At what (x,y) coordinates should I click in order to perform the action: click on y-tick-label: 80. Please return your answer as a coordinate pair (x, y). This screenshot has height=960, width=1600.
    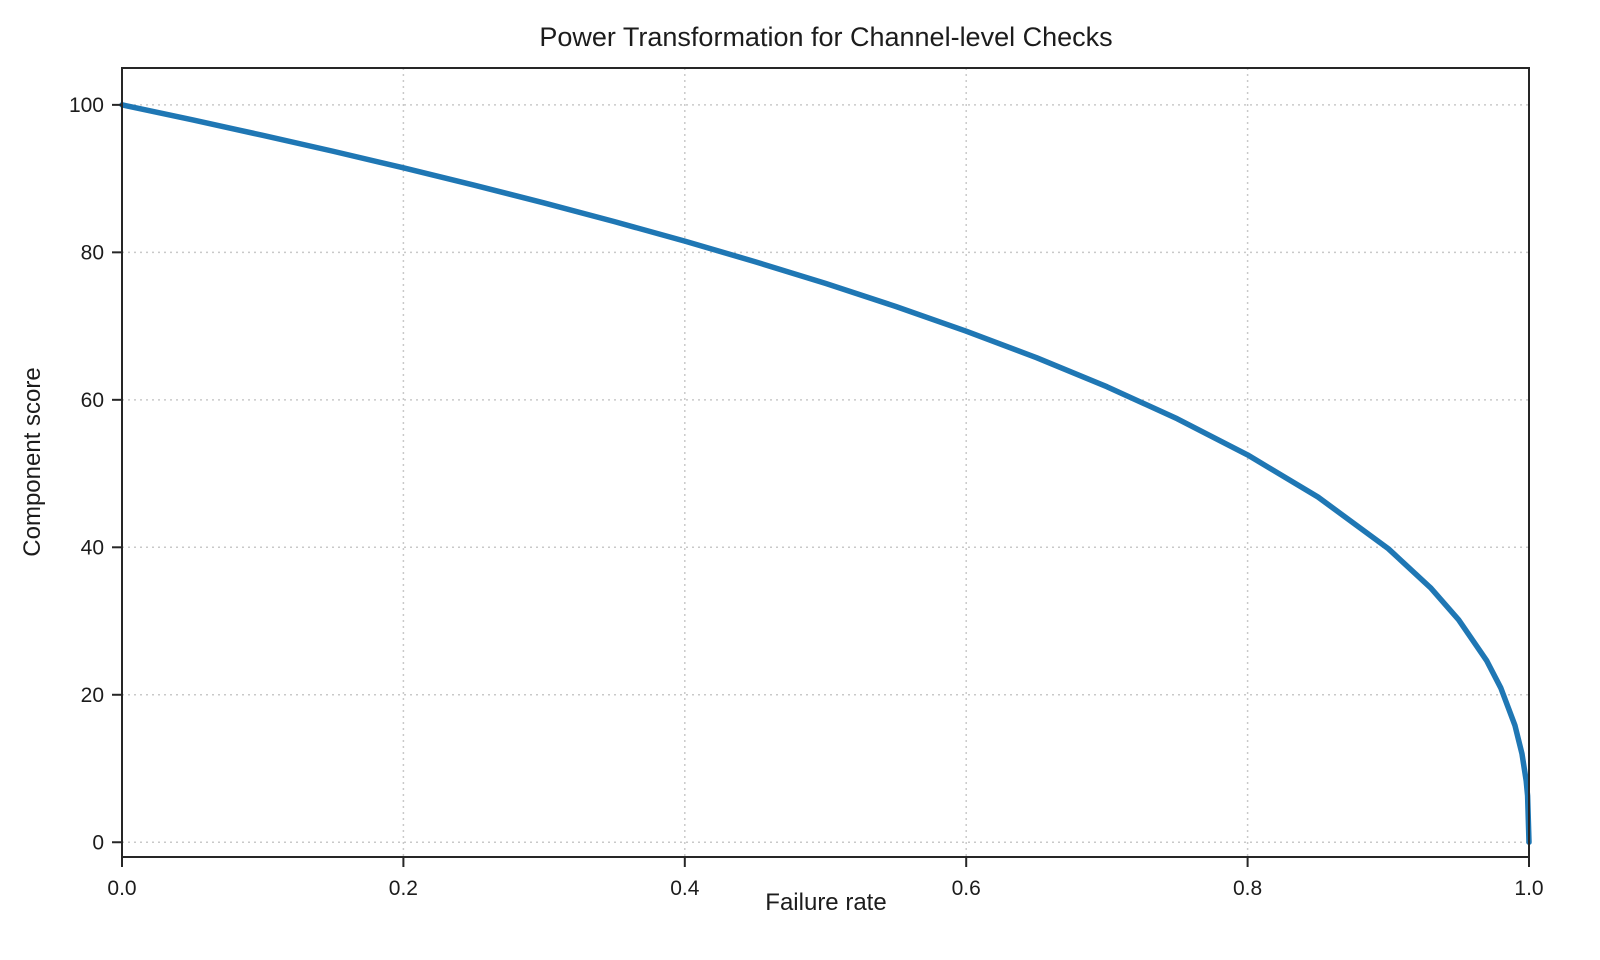
    Looking at the image, I should click on (92, 252).